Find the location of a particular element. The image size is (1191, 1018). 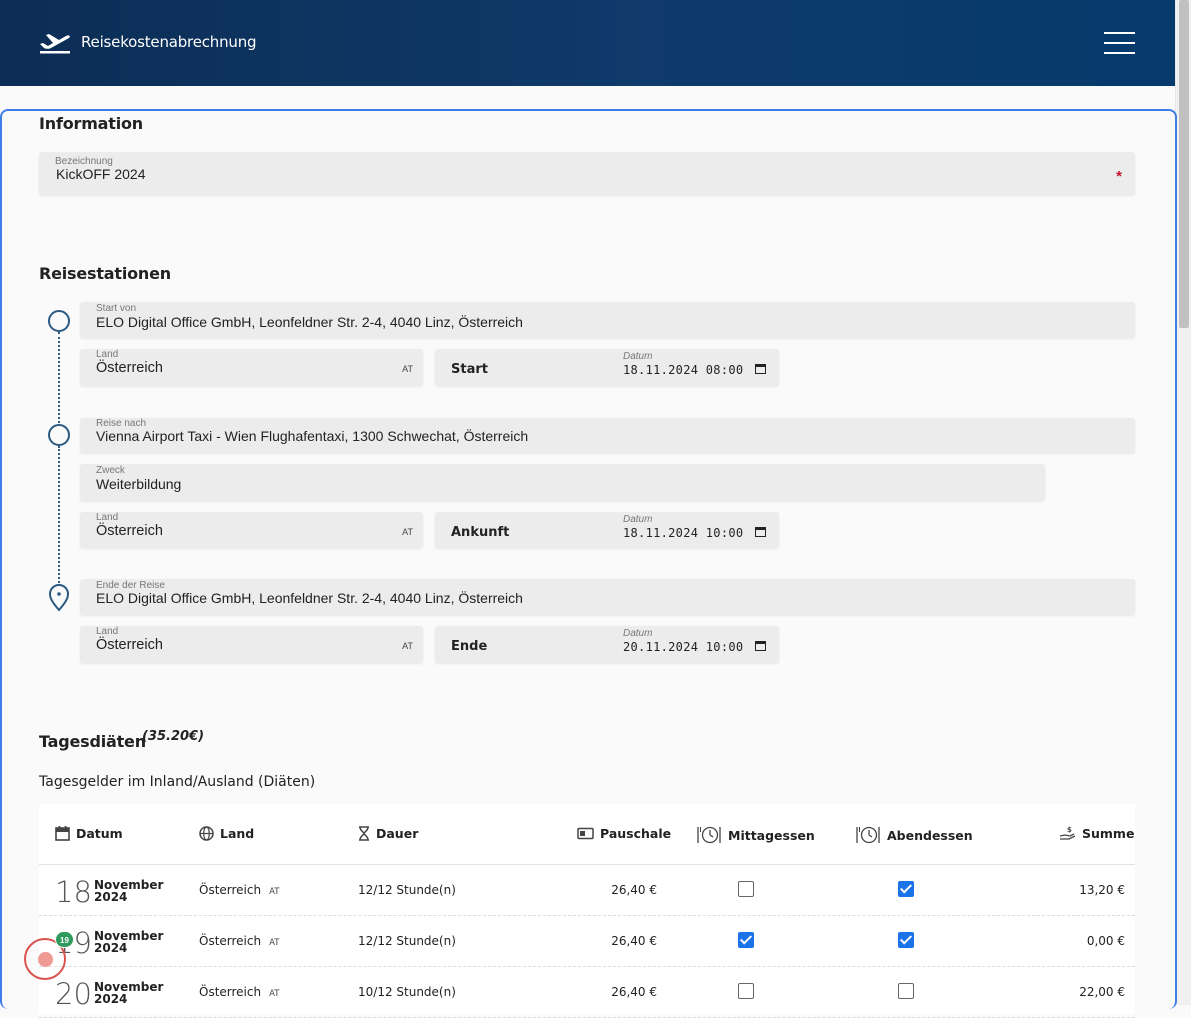

column-land-label: Land is located at coordinates (237, 833).